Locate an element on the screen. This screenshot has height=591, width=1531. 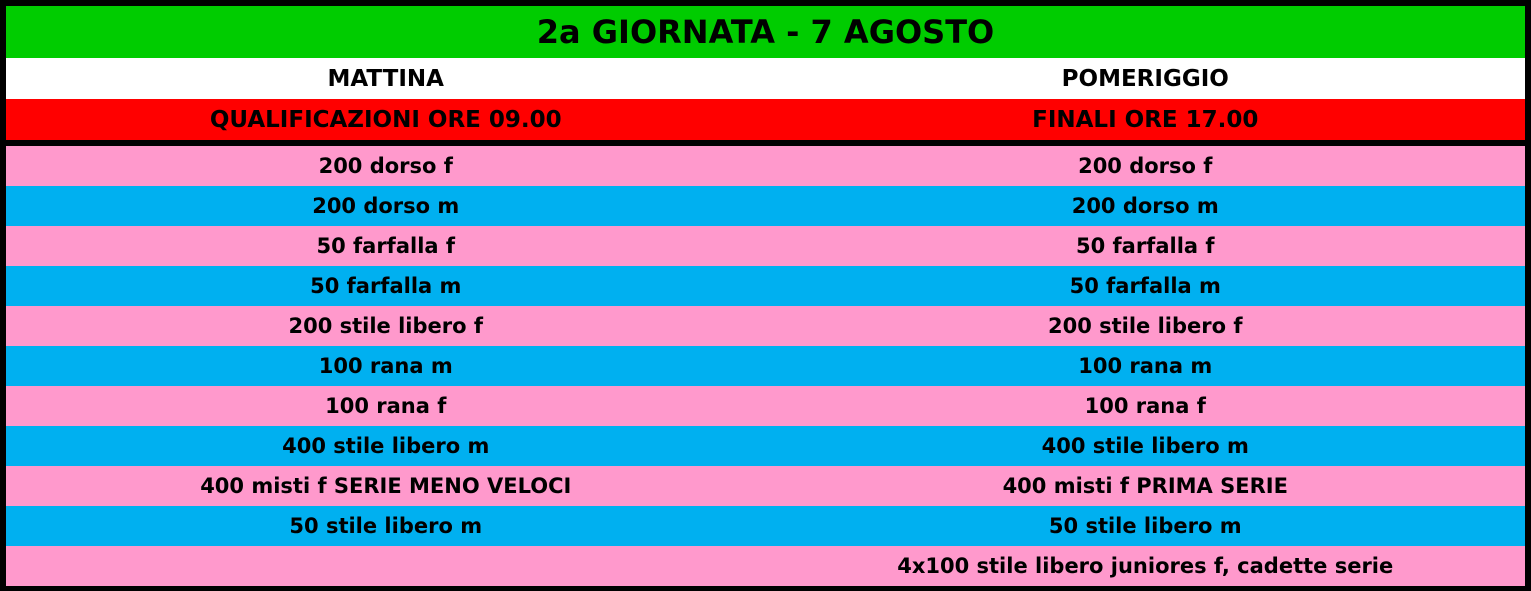
event-row: 50 farfalla f 50 farfalla f is located at coordinates (765, 246).